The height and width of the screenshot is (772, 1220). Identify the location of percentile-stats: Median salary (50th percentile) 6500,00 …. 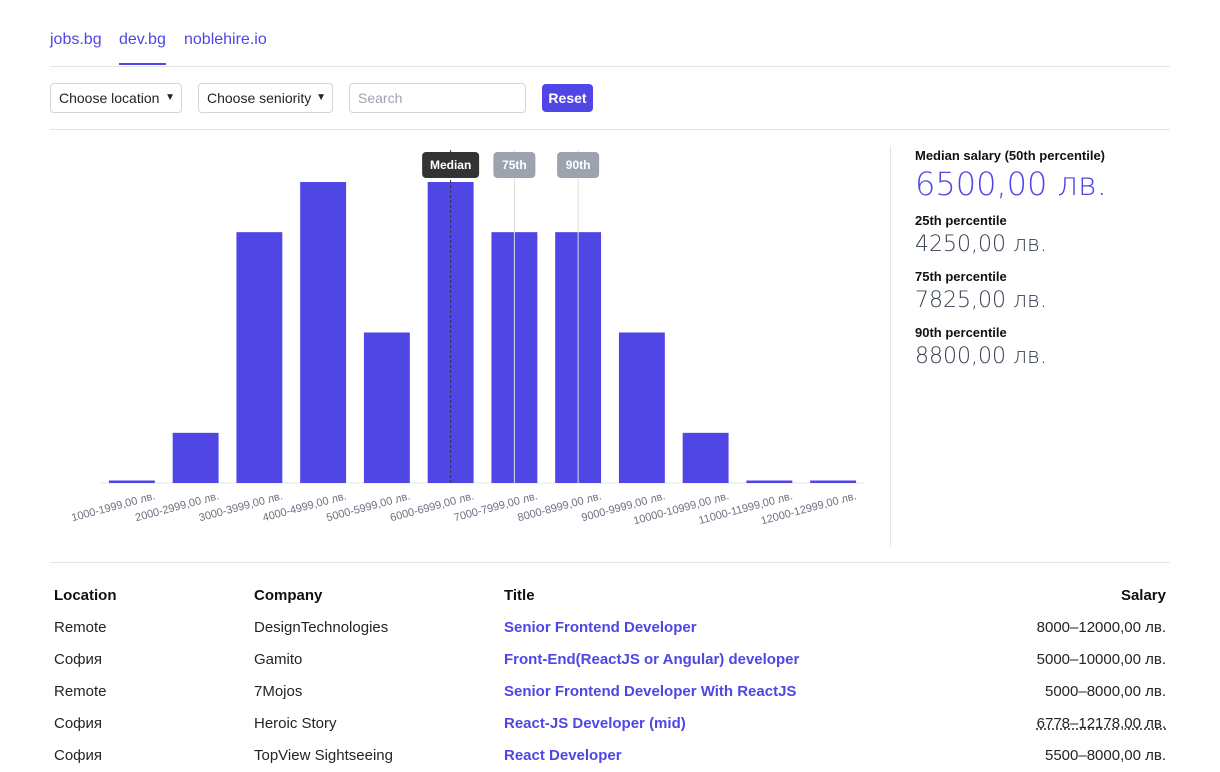
(1042, 264).